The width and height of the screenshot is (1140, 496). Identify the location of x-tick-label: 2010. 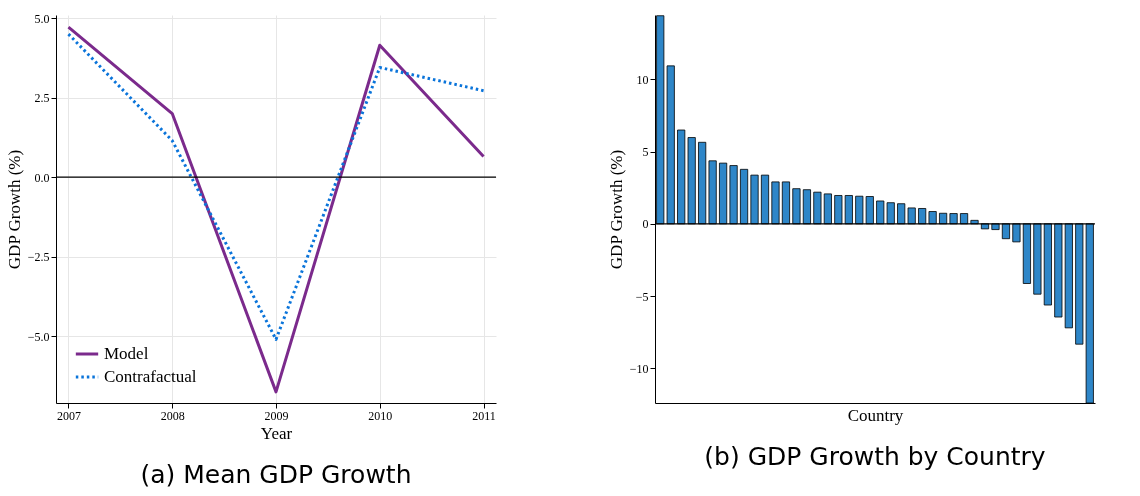
(380, 415).